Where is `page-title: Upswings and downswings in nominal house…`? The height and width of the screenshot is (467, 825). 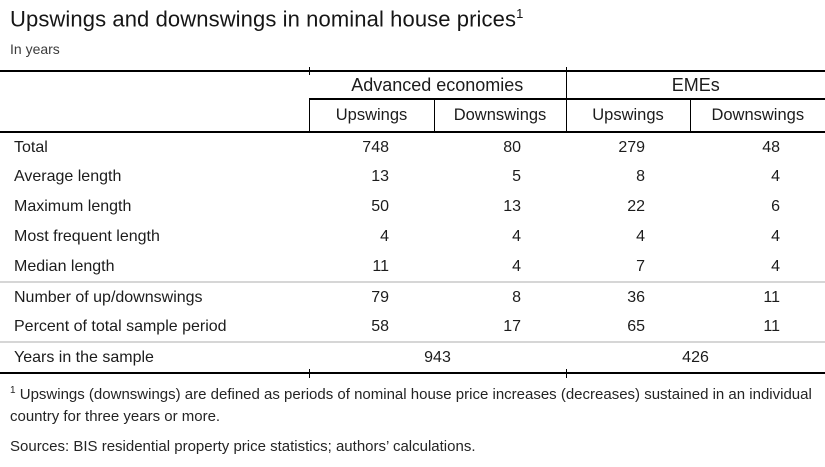 page-title: Upswings and downswings in nominal house… is located at coordinates (412, 19).